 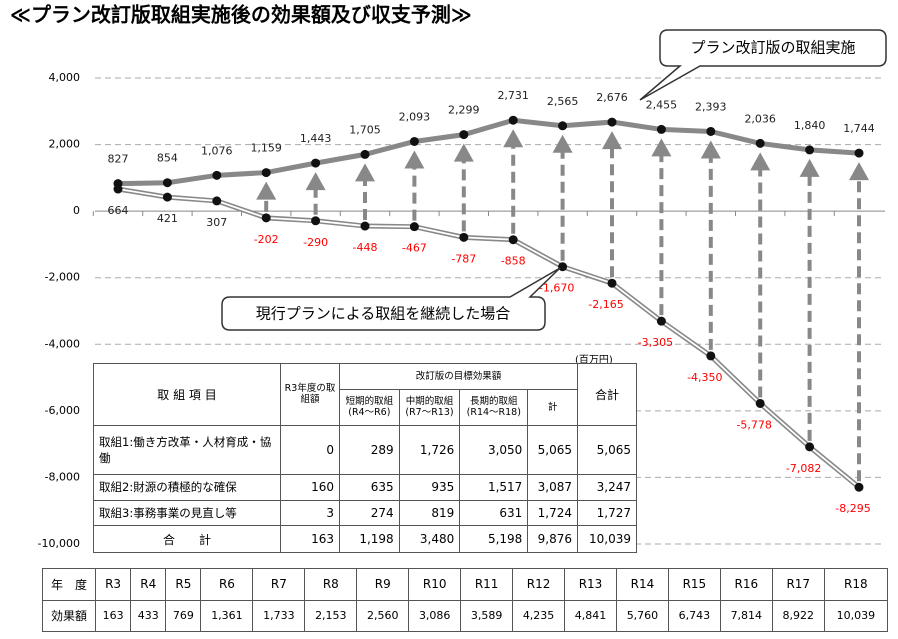 What do you see at coordinates (605, 304) in the screenshot?
I see `data-label: -2,165` at bounding box center [605, 304].